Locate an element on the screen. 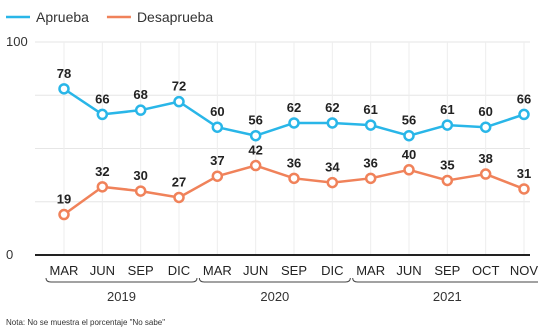 This screenshot has height=329, width=538. x-tick-label: NOV is located at coordinates (524, 270).